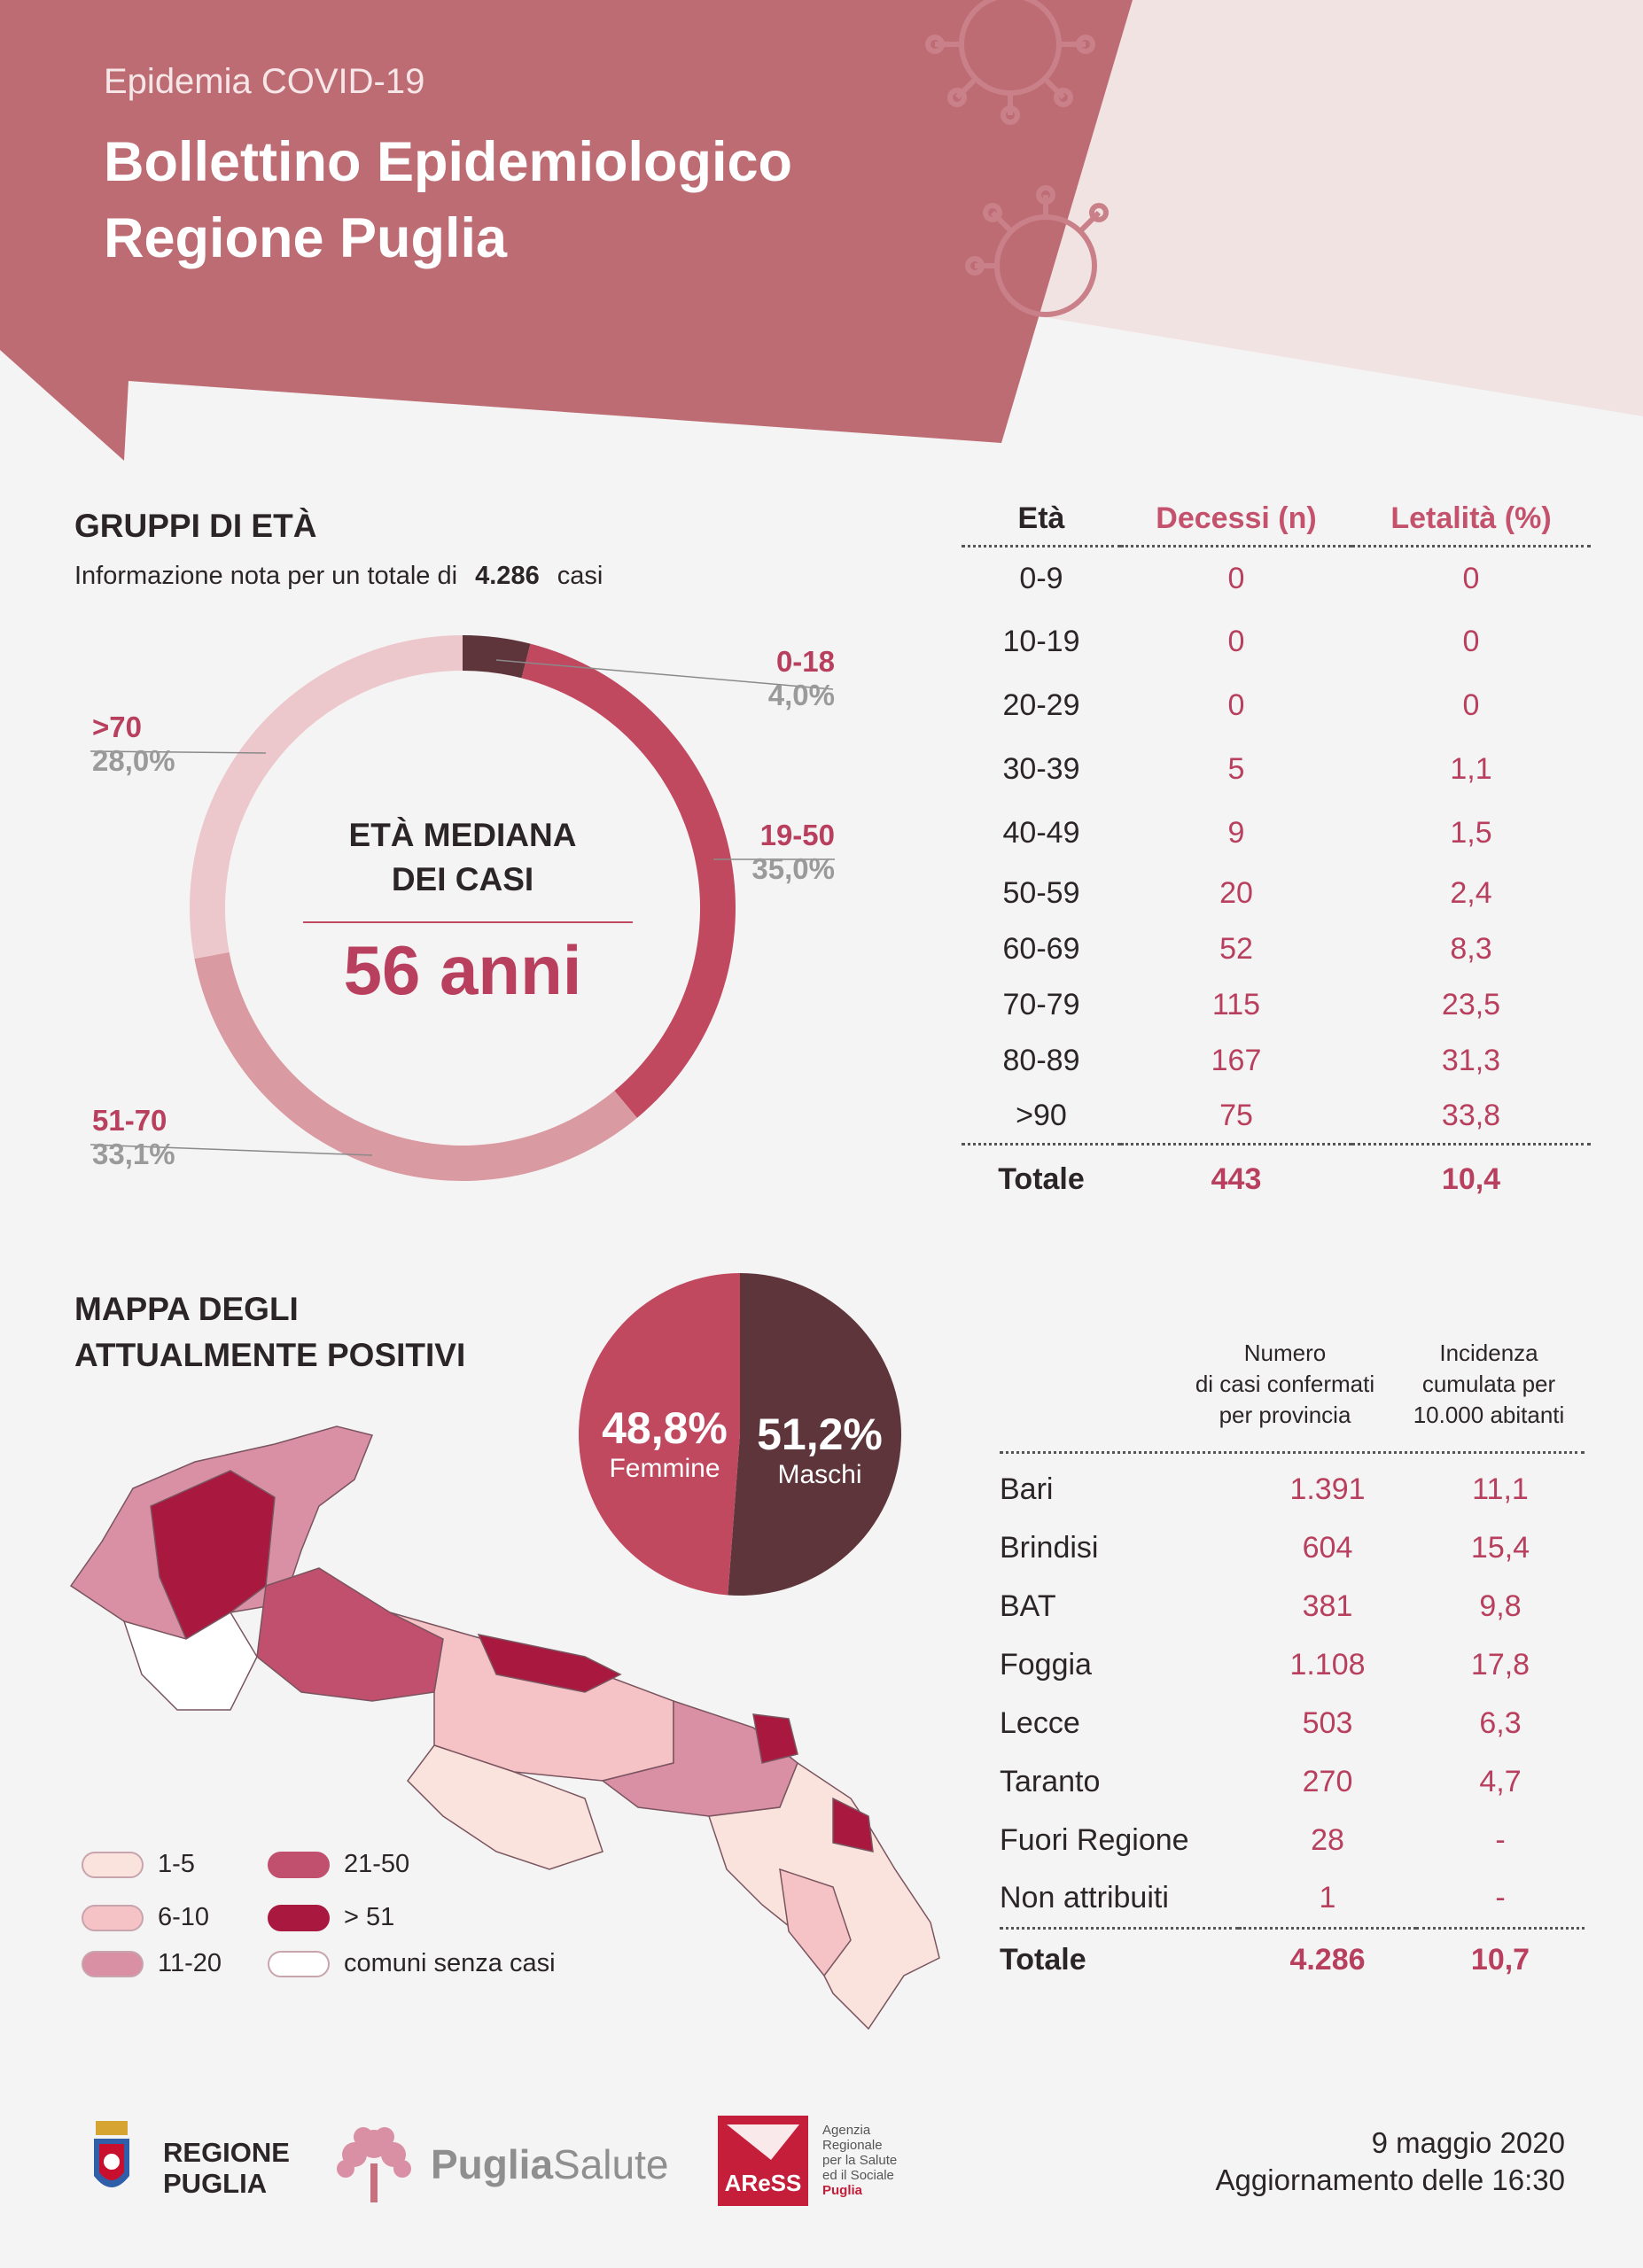 The width and height of the screenshot is (1643, 2268). What do you see at coordinates (190, 1963) in the screenshot?
I see `legend-label: 11-20` at bounding box center [190, 1963].